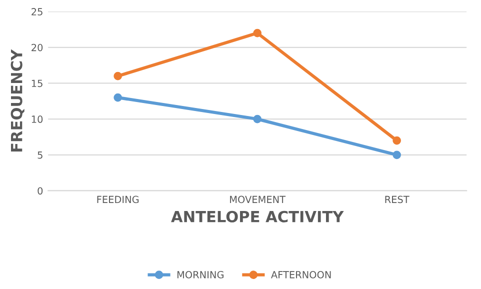  I want to click on x-tick-label: REST, so click(397, 200).